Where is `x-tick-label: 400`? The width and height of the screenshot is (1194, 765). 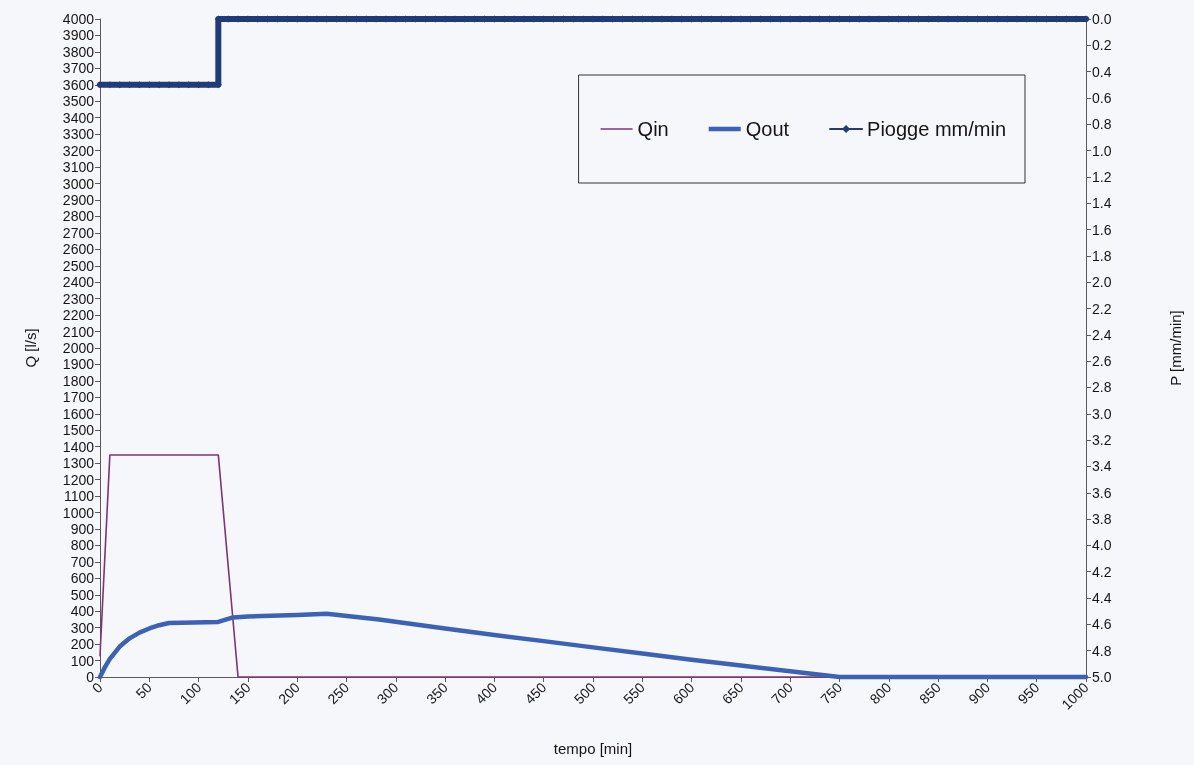
x-tick-label: 400 is located at coordinates (486, 693).